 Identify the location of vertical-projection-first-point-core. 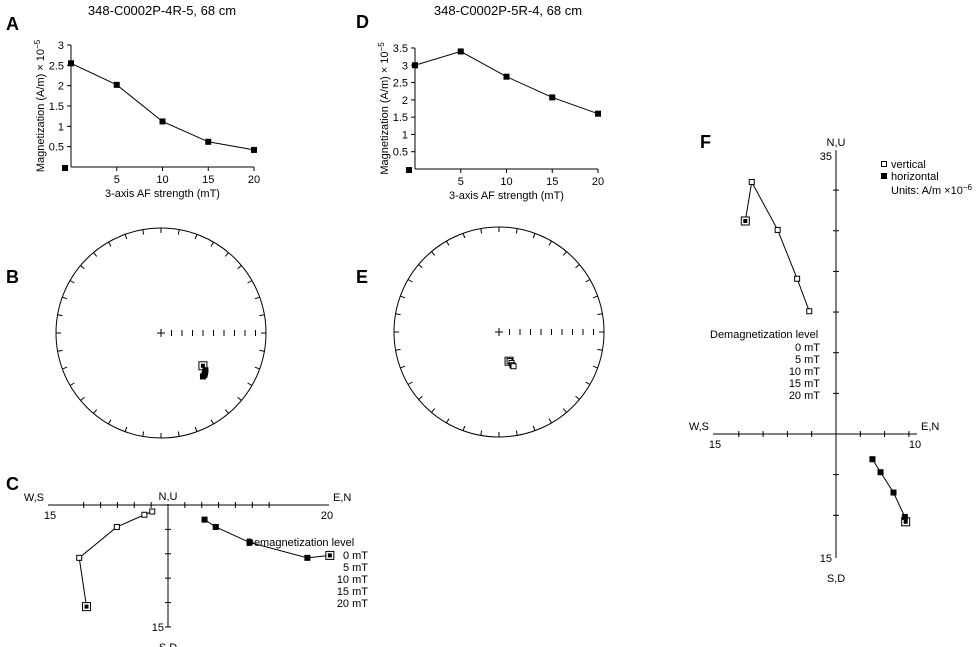
(745, 220).